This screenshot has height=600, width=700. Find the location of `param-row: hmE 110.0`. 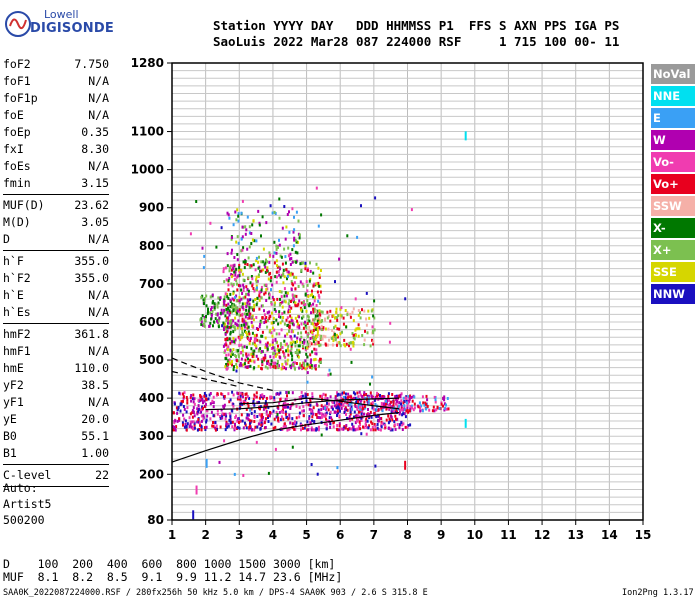

param-row: hmE 110.0 is located at coordinates (56, 368).